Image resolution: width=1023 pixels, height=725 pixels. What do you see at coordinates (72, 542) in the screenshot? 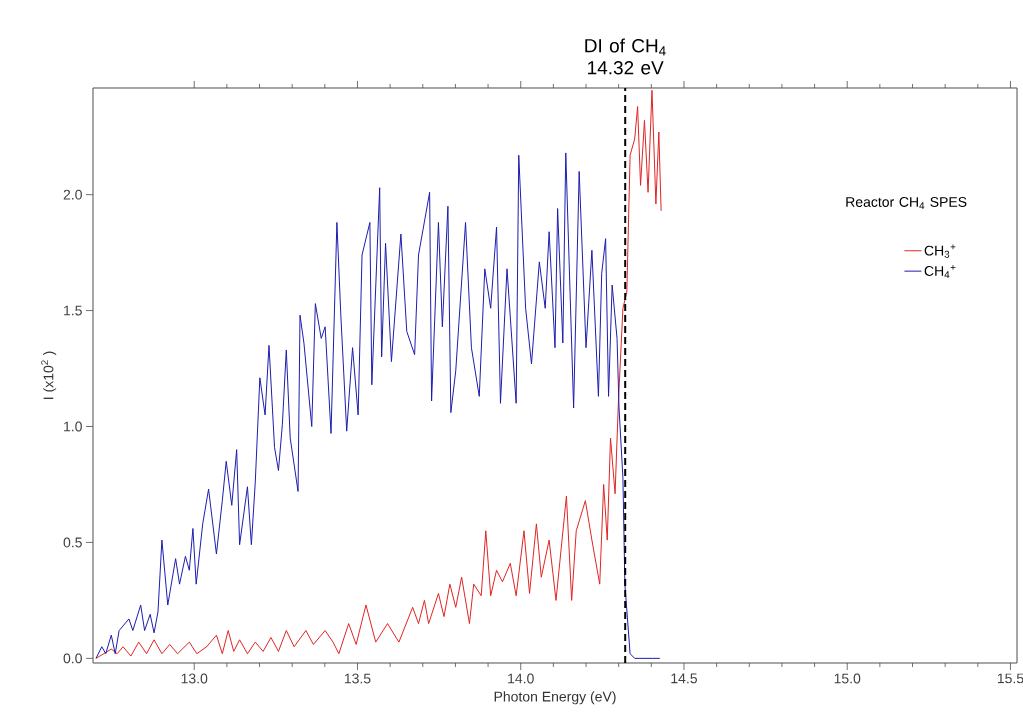
I see `y-tick-label: 0.5` at bounding box center [72, 542].